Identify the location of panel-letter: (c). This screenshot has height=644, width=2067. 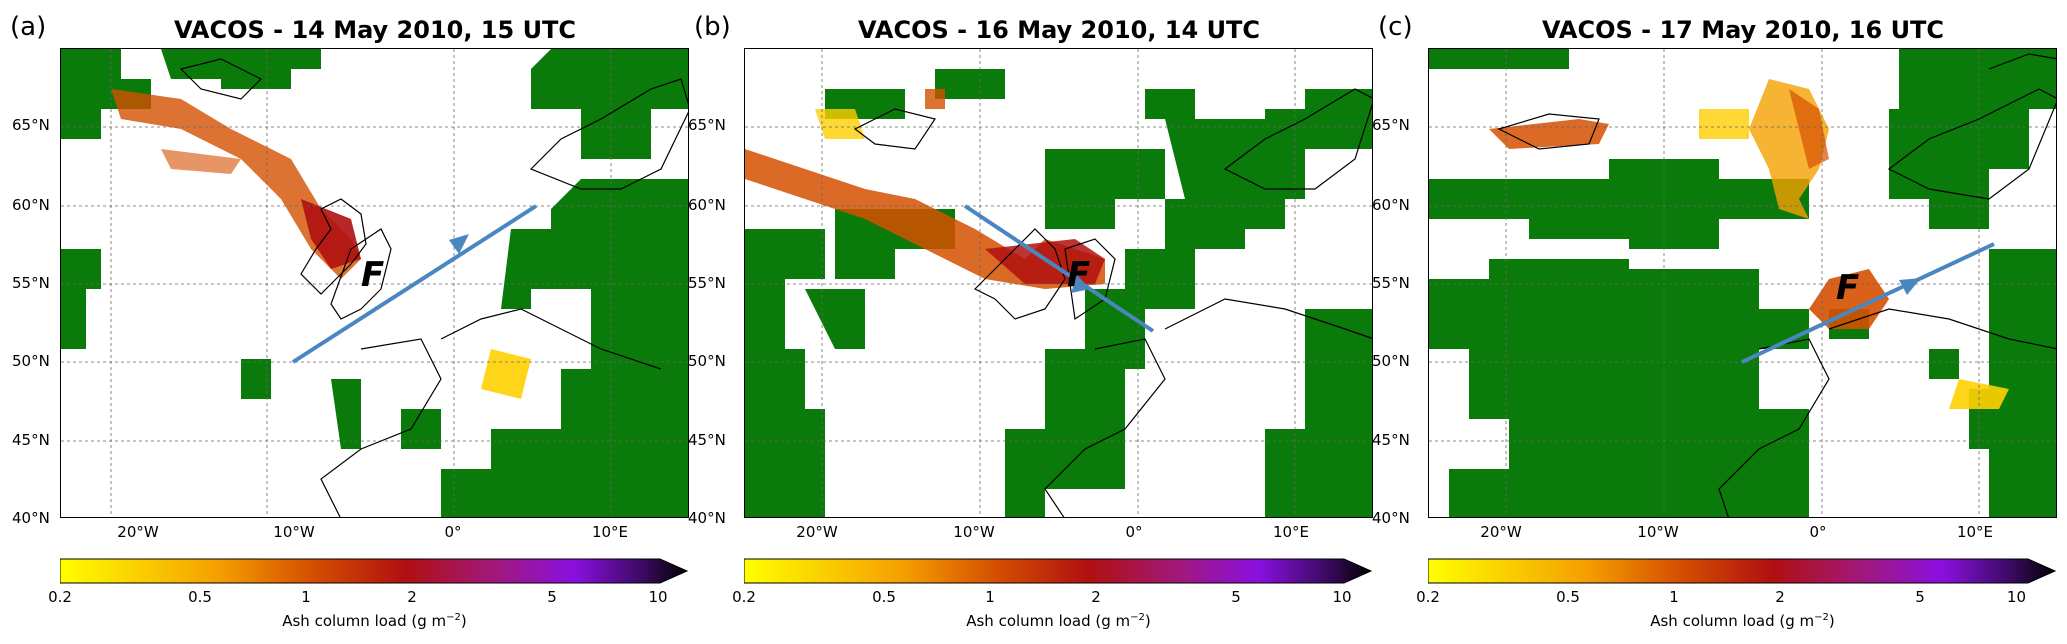
(1395, 27).